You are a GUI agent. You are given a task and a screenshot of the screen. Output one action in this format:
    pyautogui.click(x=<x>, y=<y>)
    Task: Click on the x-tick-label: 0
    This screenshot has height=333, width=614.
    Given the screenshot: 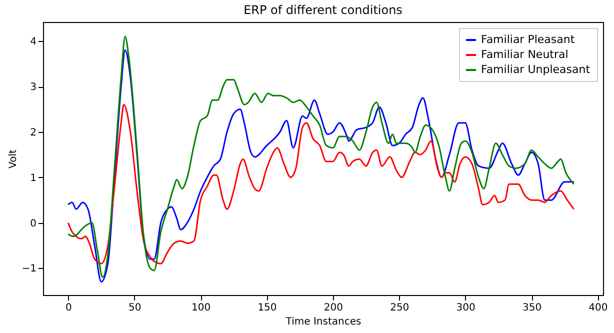 What is the action you would take?
    pyautogui.click(x=68, y=308)
    